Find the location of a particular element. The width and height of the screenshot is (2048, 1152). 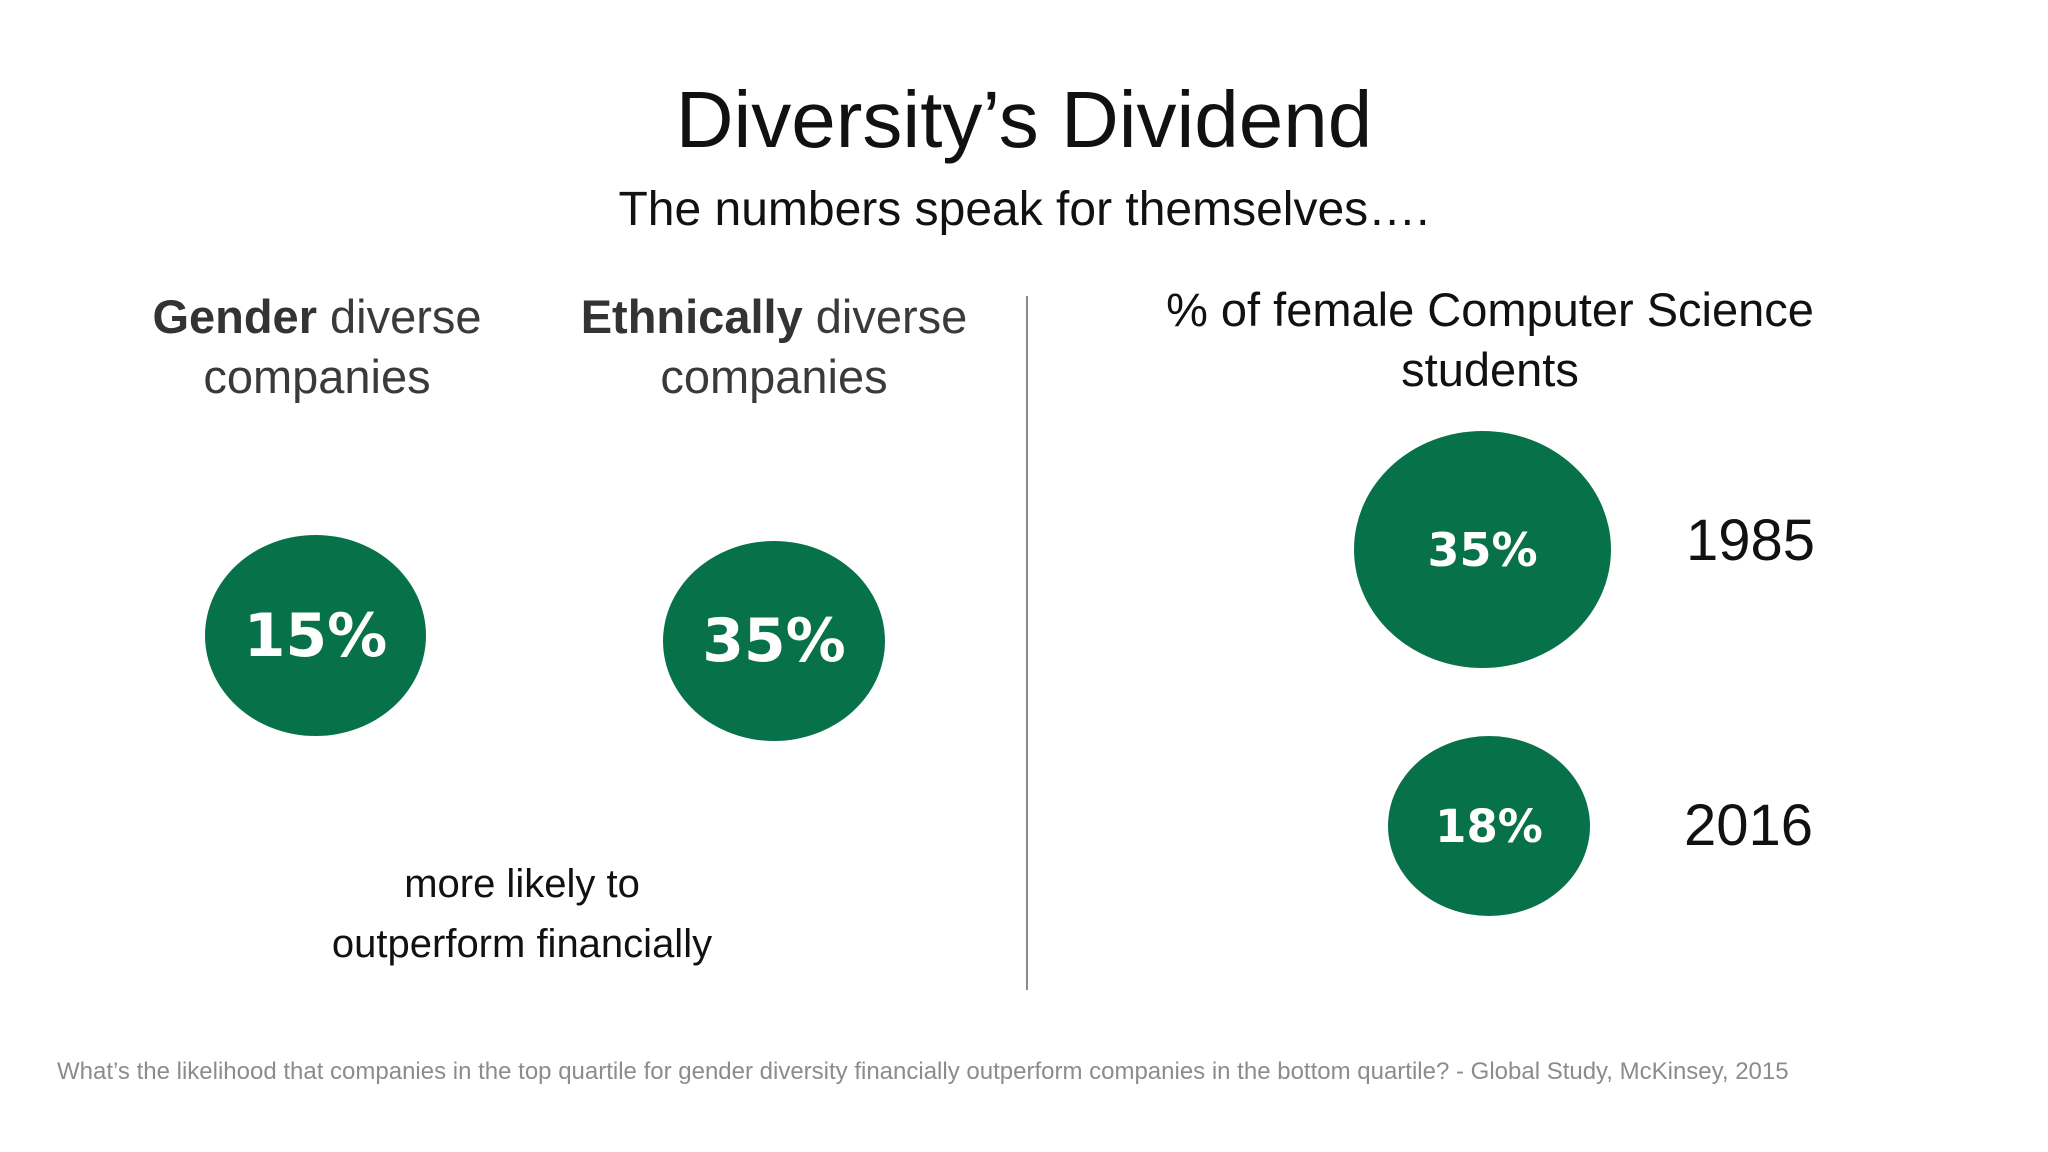

gender-percent-value: 15% is located at coordinates (315, 635).